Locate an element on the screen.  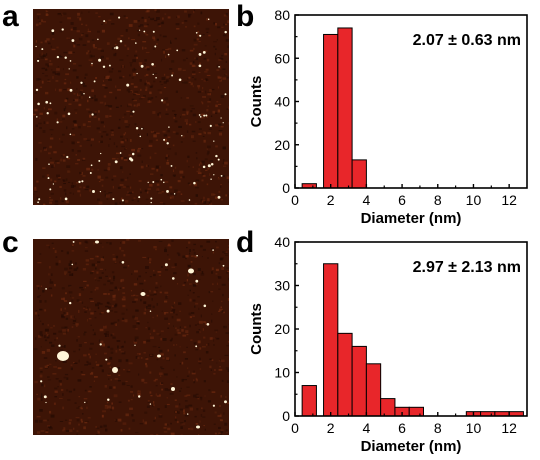
y-tick-label: 80 is located at coordinates (282, 15).